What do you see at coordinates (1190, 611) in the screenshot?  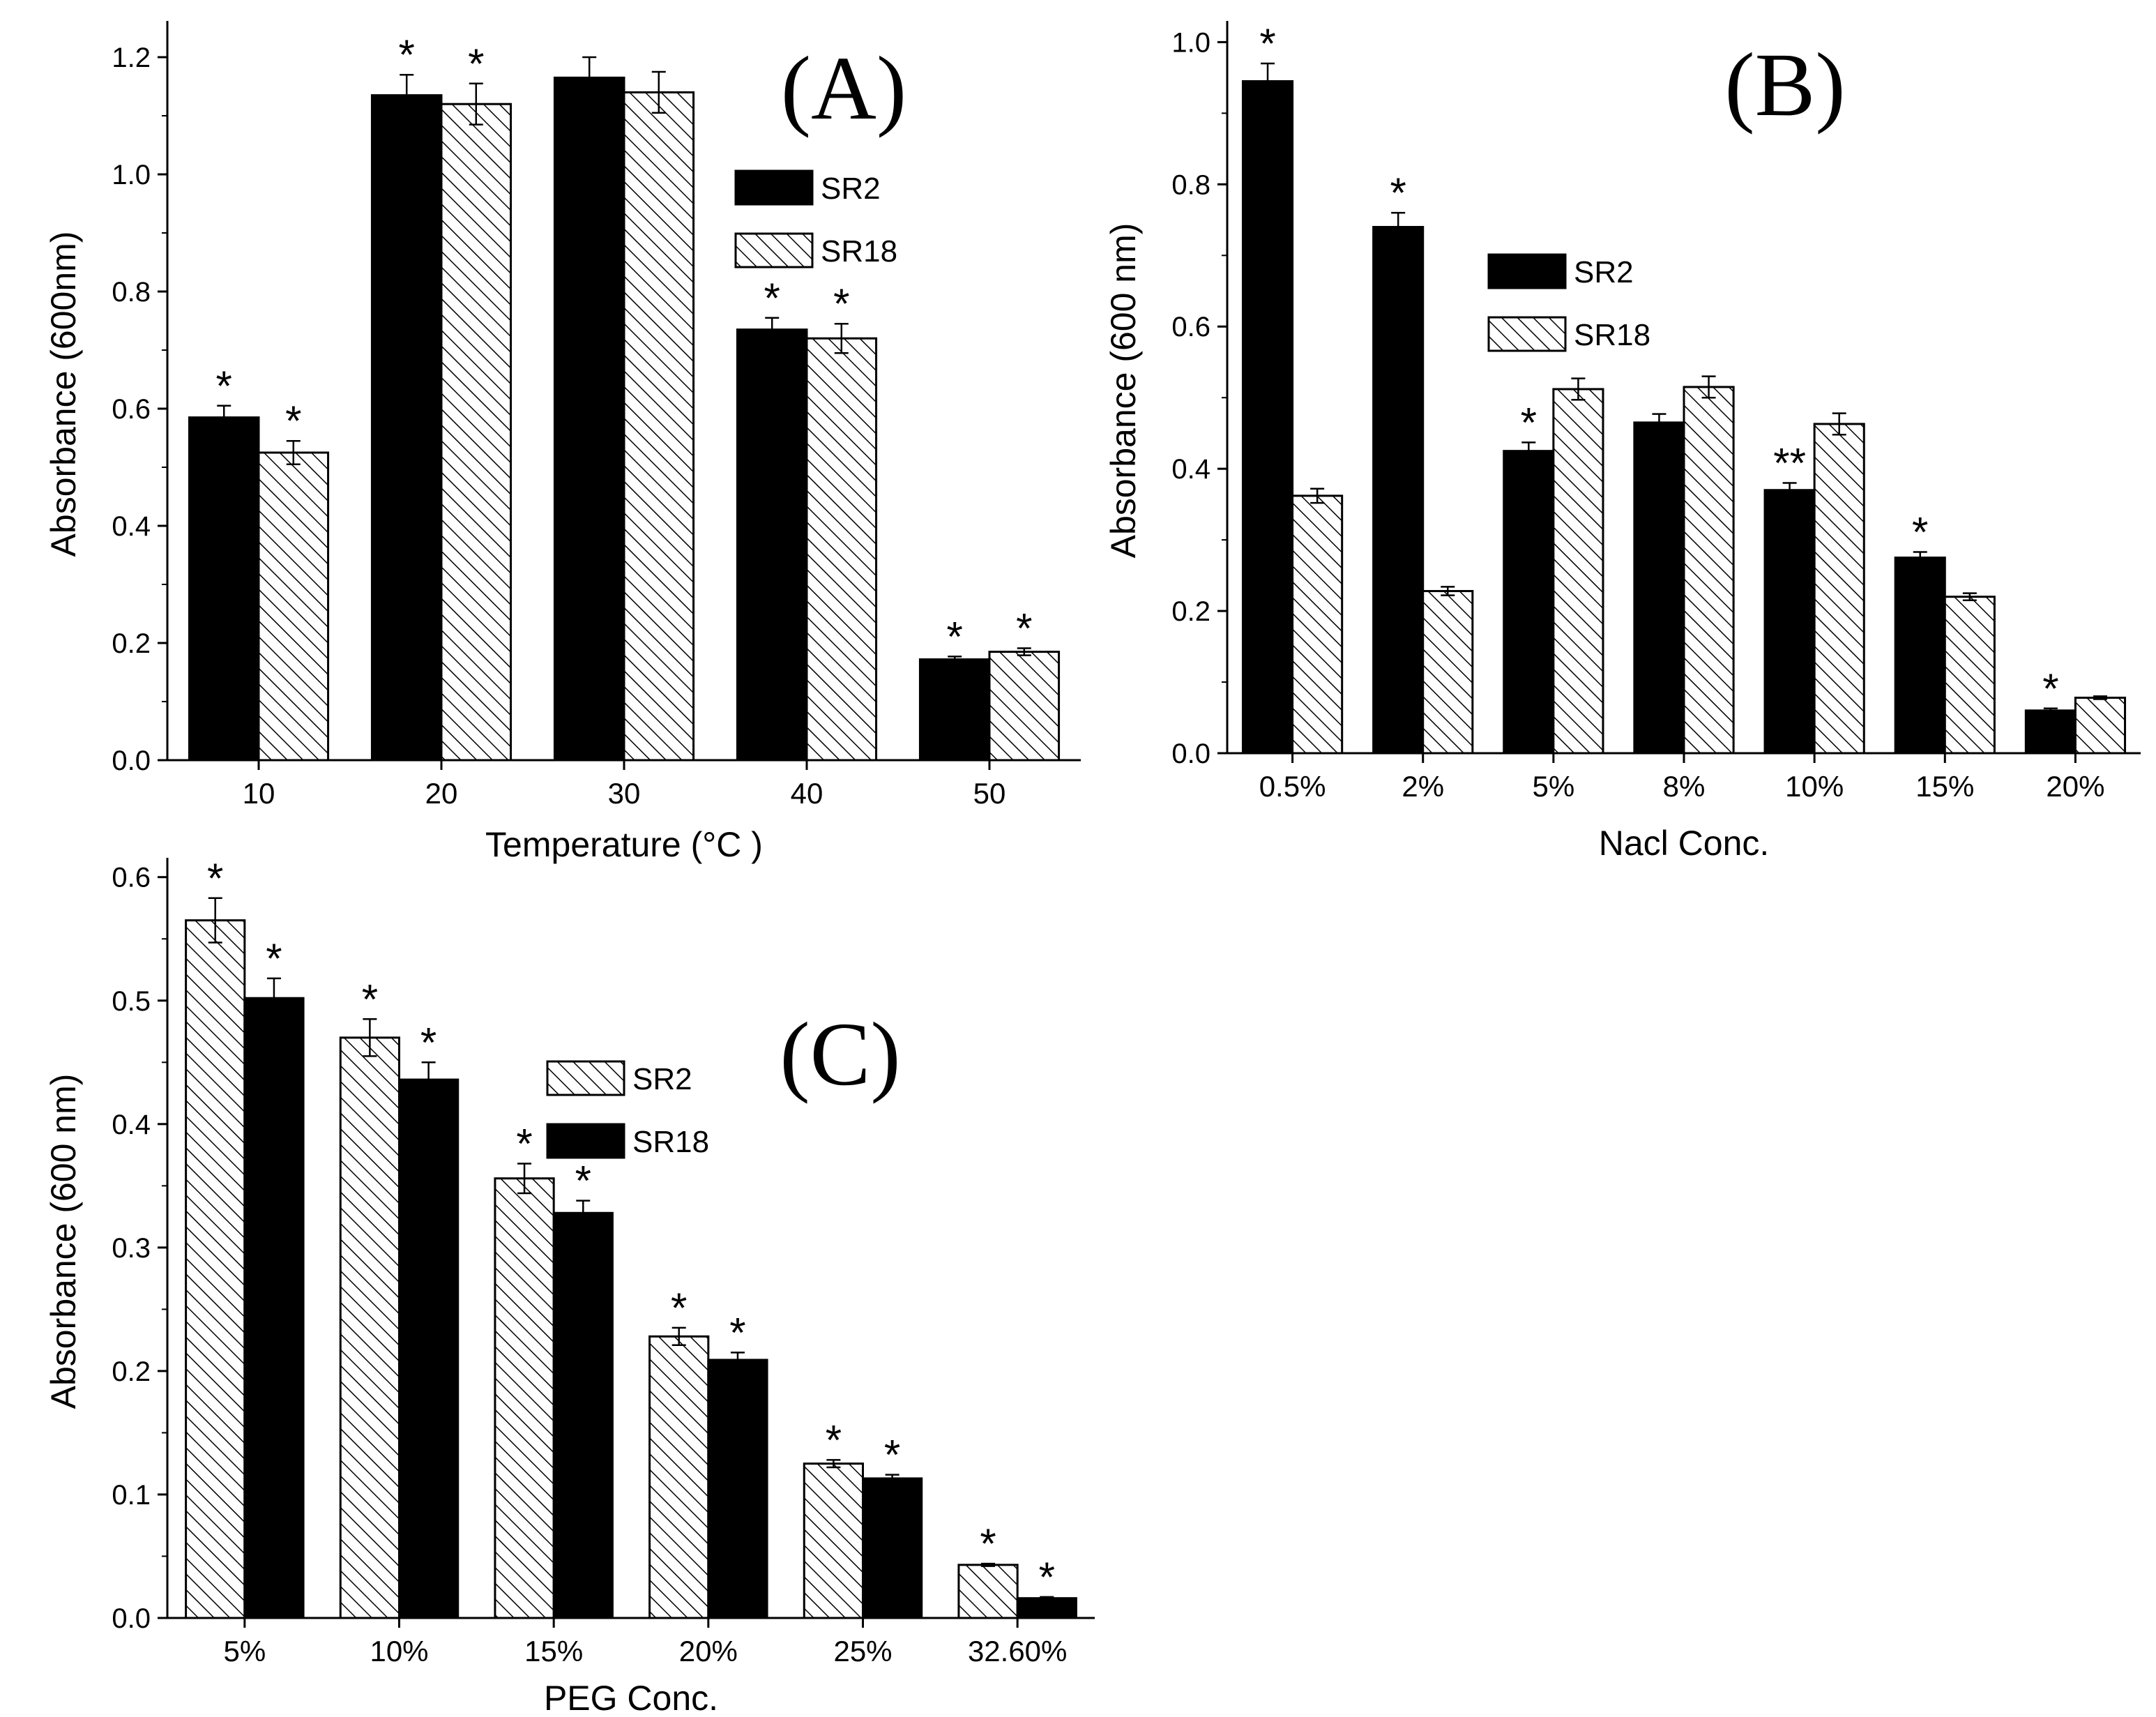 I see `y-tick-label: 0.2` at bounding box center [1190, 611].